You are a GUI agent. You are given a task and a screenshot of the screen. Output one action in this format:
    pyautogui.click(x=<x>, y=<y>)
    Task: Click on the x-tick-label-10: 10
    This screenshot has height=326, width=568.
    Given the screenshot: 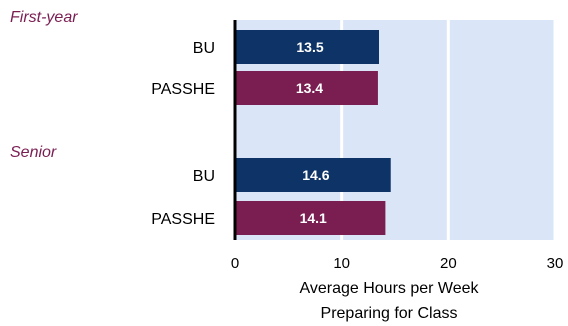 What is the action you would take?
    pyautogui.click(x=341, y=263)
    